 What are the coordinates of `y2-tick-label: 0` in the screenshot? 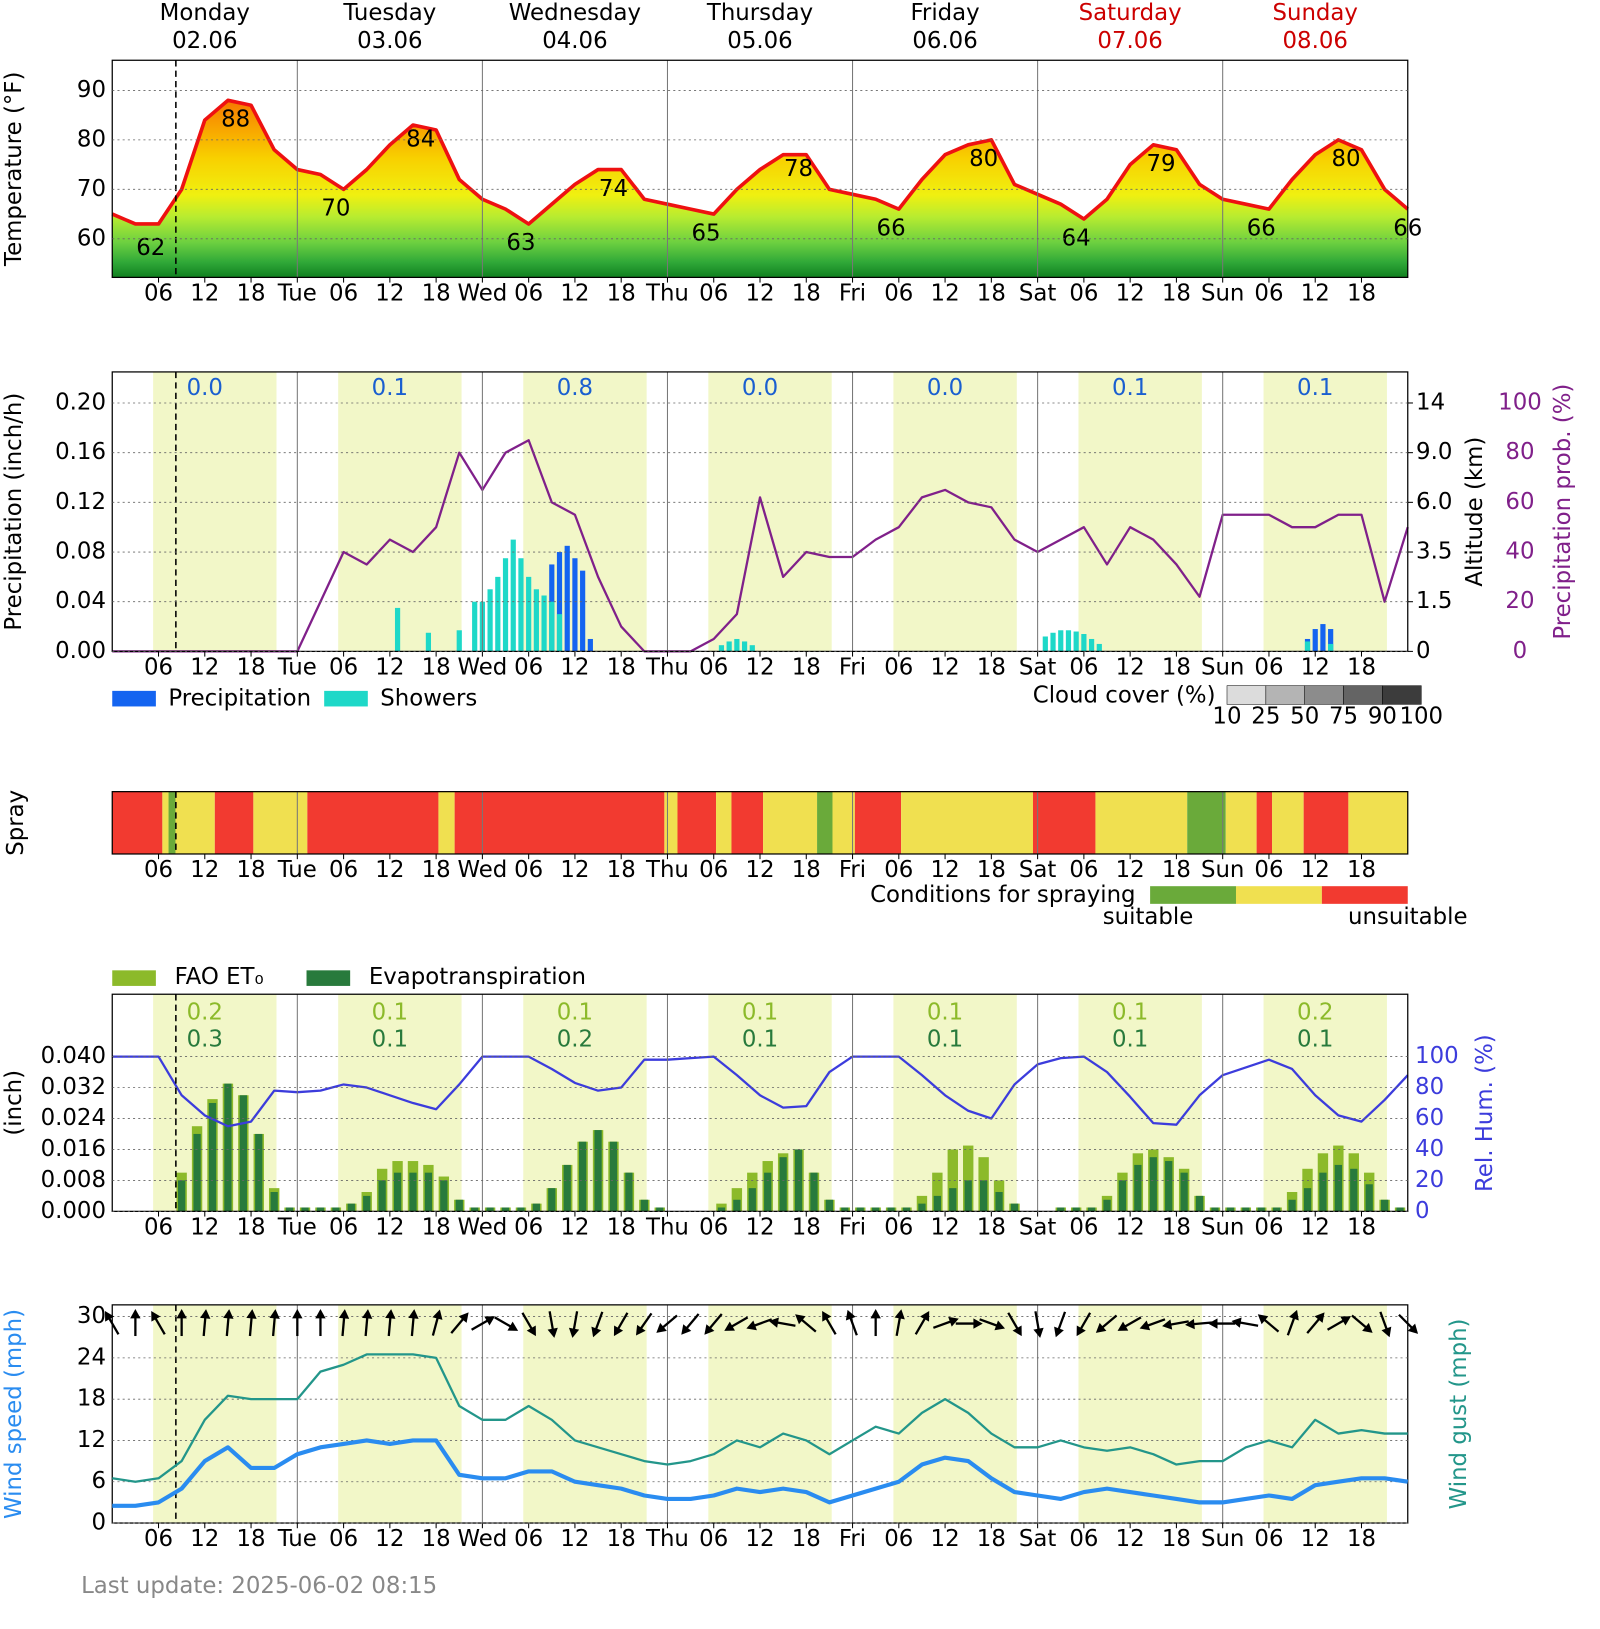 It's located at (1520, 651).